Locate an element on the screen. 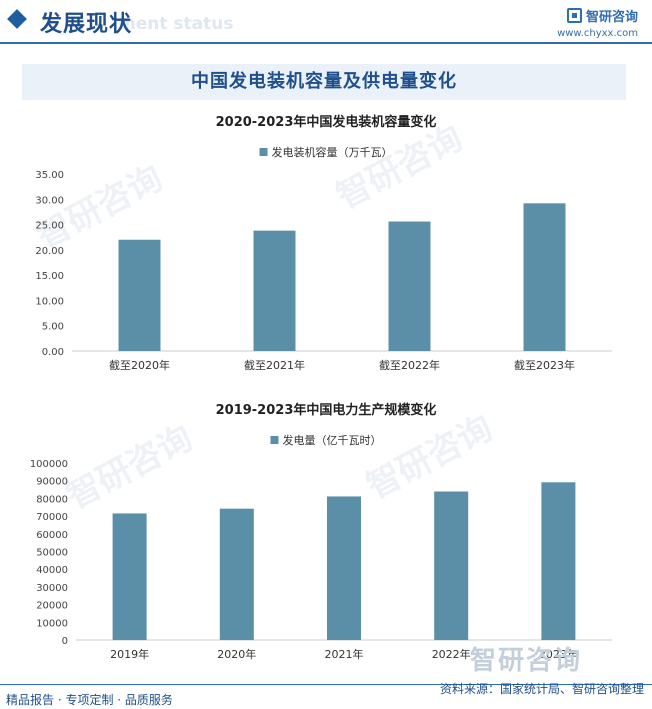  y-tick-label: 80000 is located at coordinates (52, 499).